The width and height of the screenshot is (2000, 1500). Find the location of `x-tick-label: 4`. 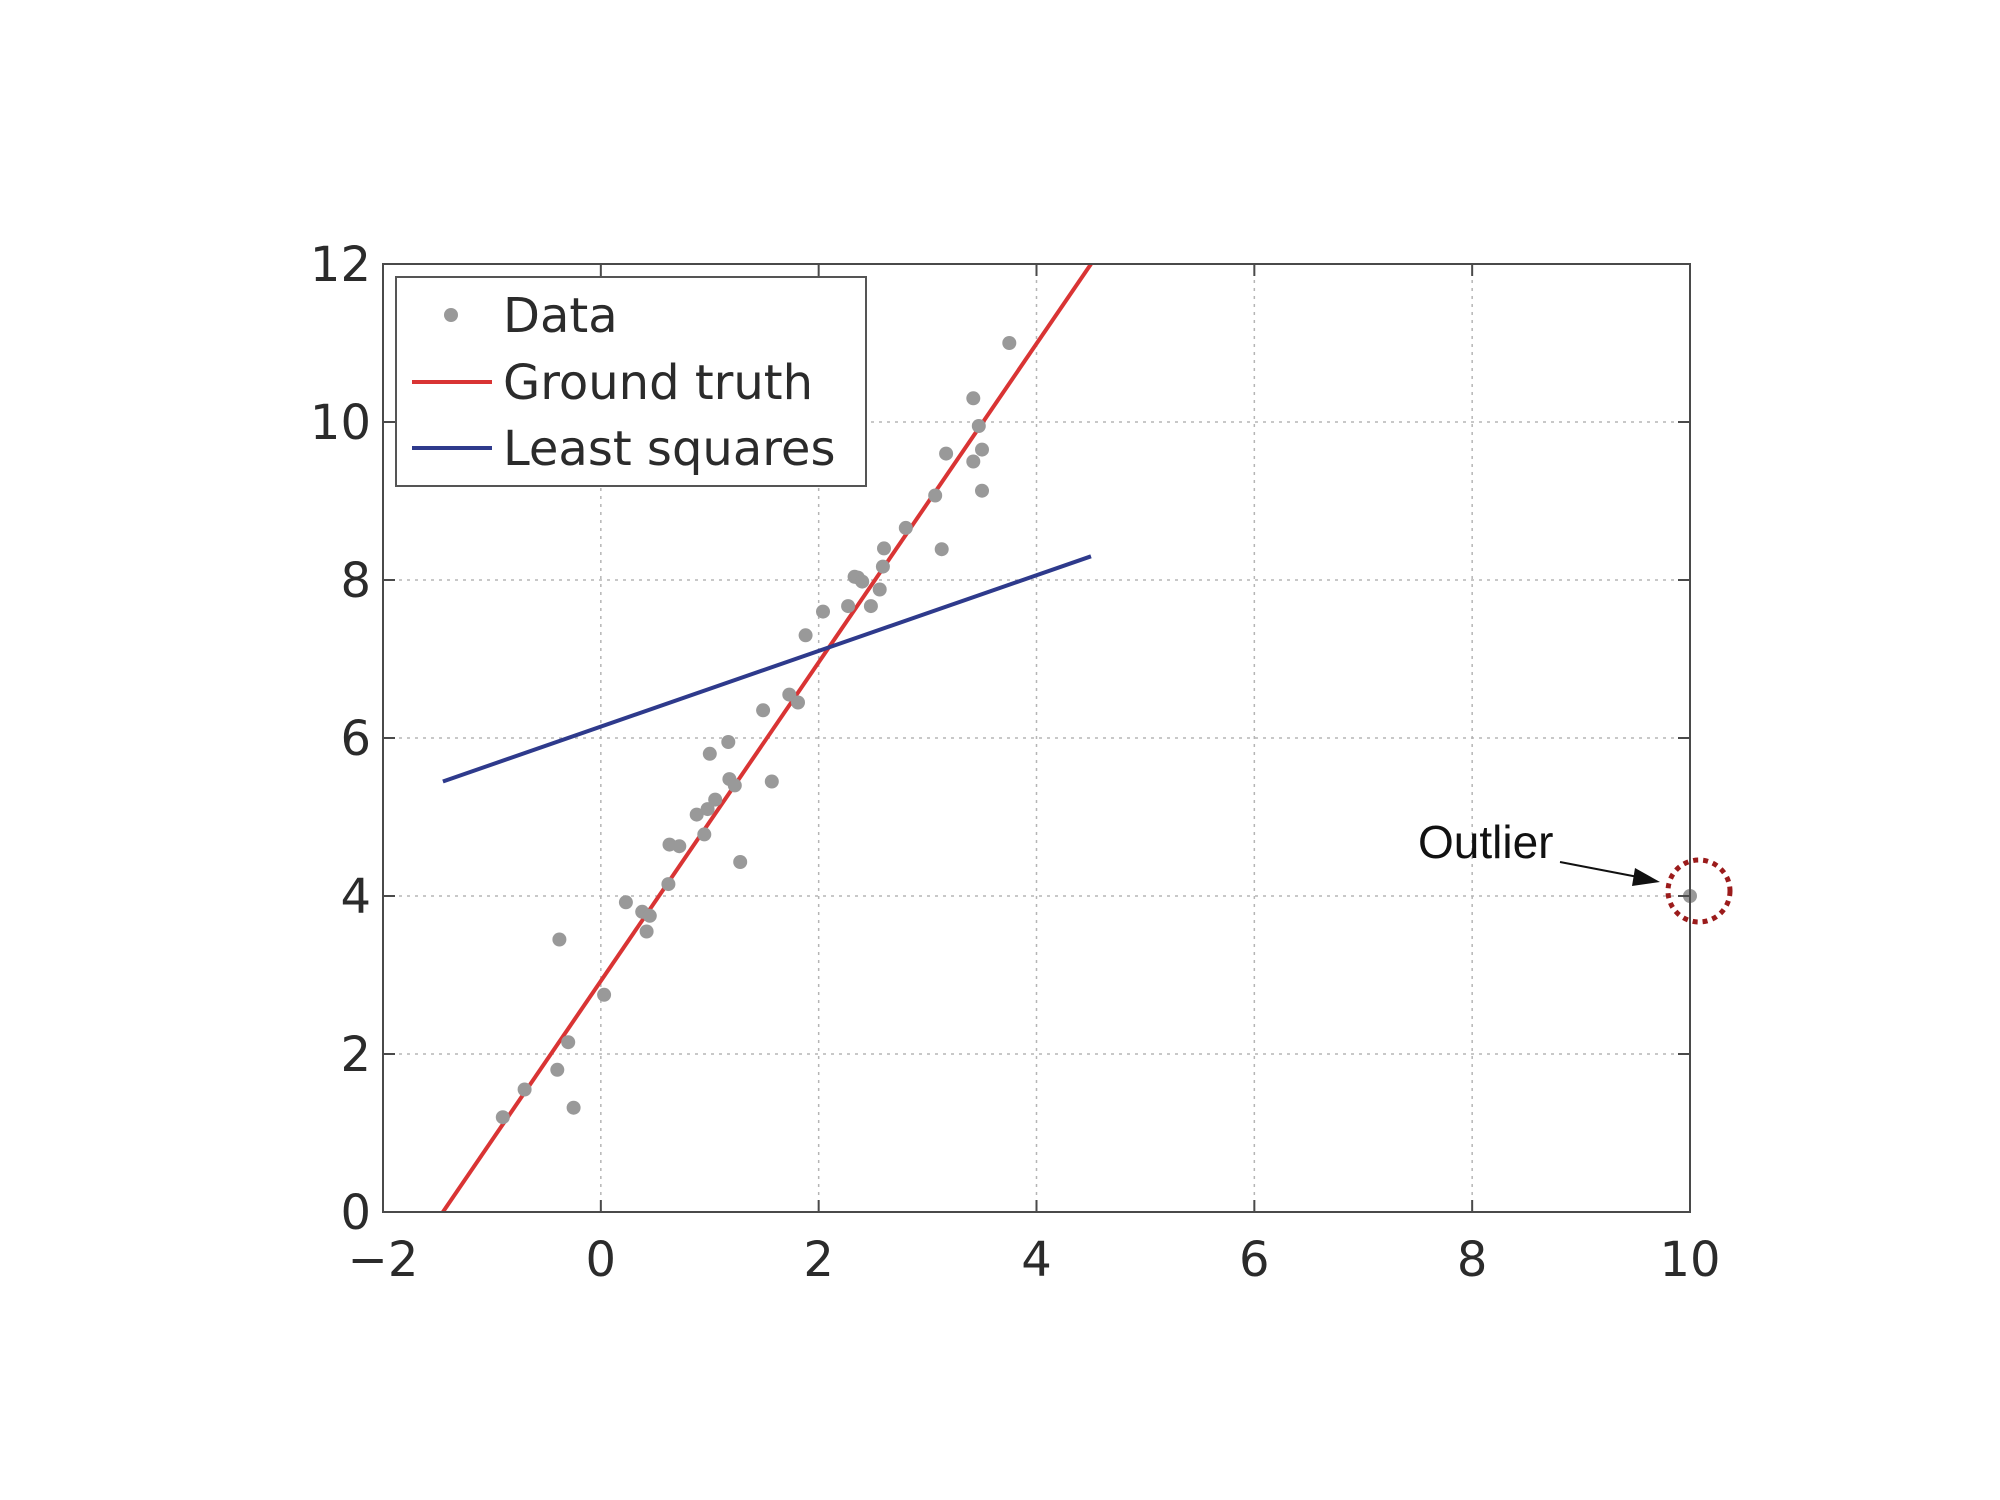

x-tick-label: 4 is located at coordinates (1036, 1260).